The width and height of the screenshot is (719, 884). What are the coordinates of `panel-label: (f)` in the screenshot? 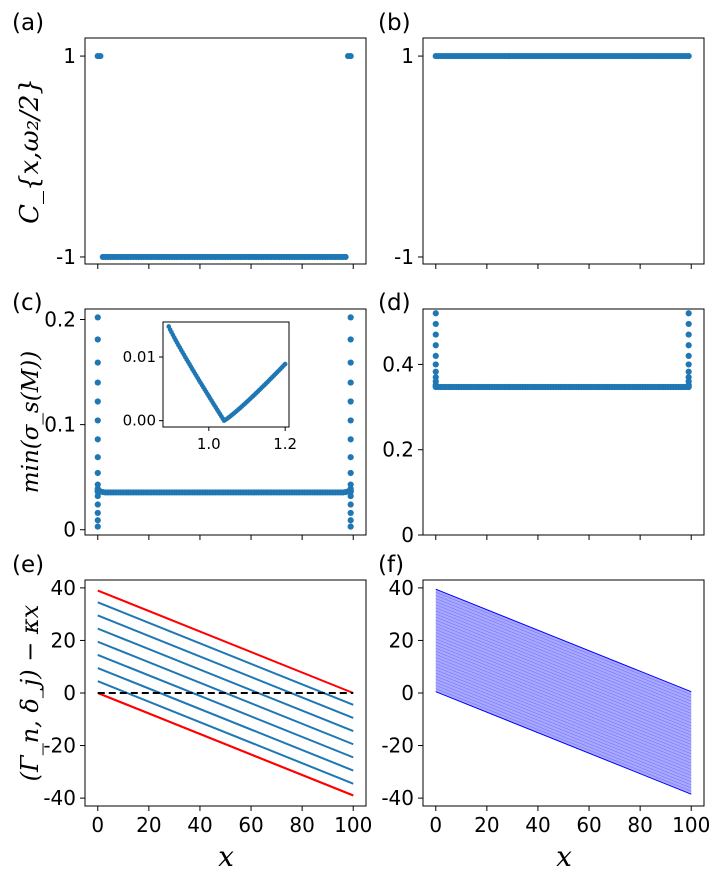 It's located at (391, 565).